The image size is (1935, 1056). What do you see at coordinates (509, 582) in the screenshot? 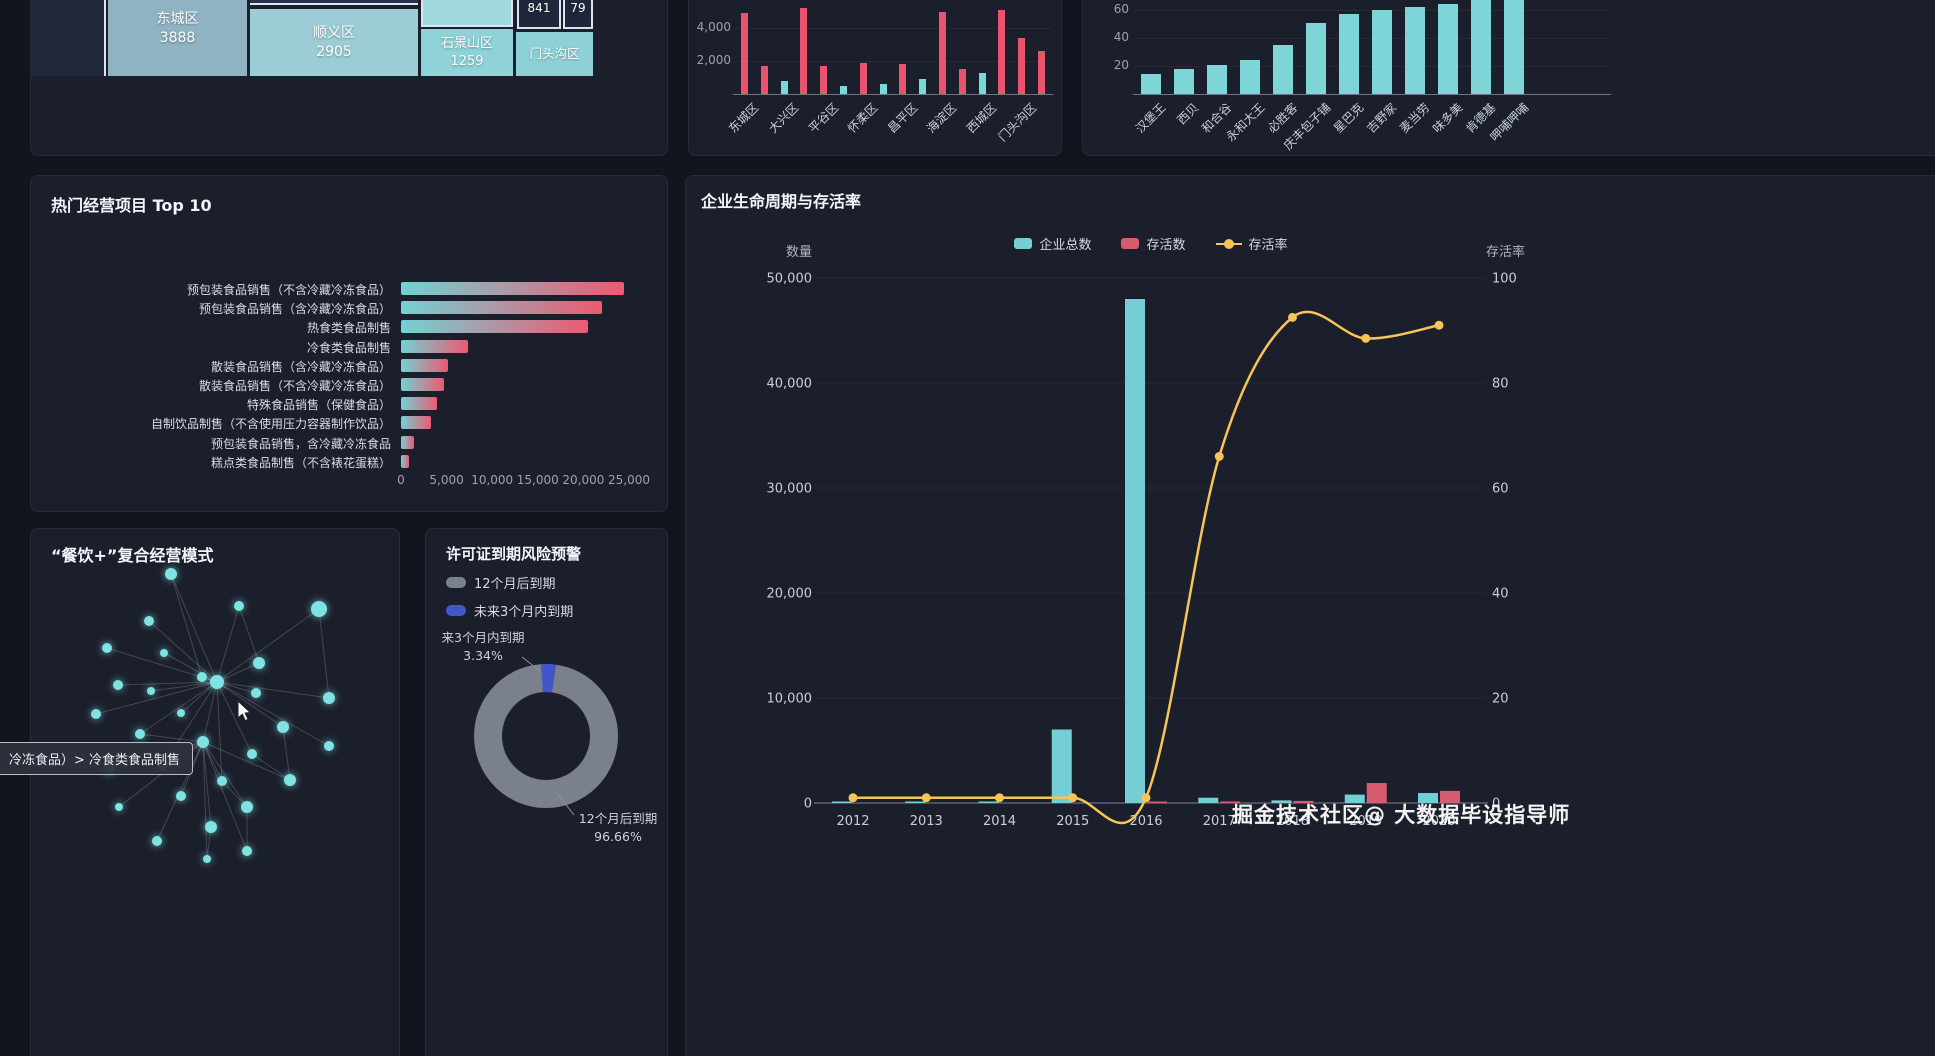
I see `legend-item: 12个月后到期` at bounding box center [509, 582].